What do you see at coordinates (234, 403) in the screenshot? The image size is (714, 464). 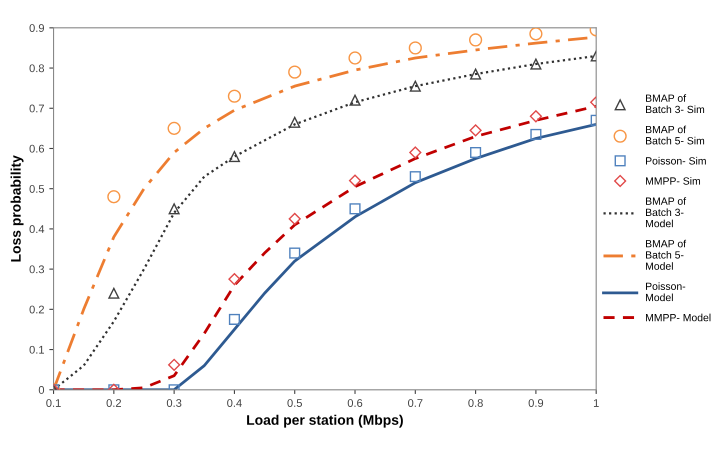 I see `x-tick-label: 0.4` at bounding box center [234, 403].